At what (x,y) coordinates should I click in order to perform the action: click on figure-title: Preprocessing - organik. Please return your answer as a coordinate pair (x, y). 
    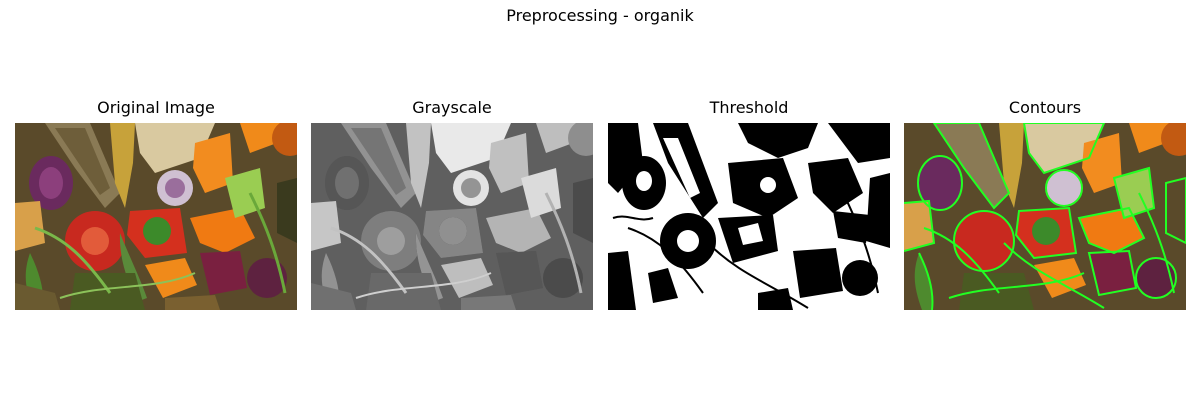
    Looking at the image, I should click on (600, 15).